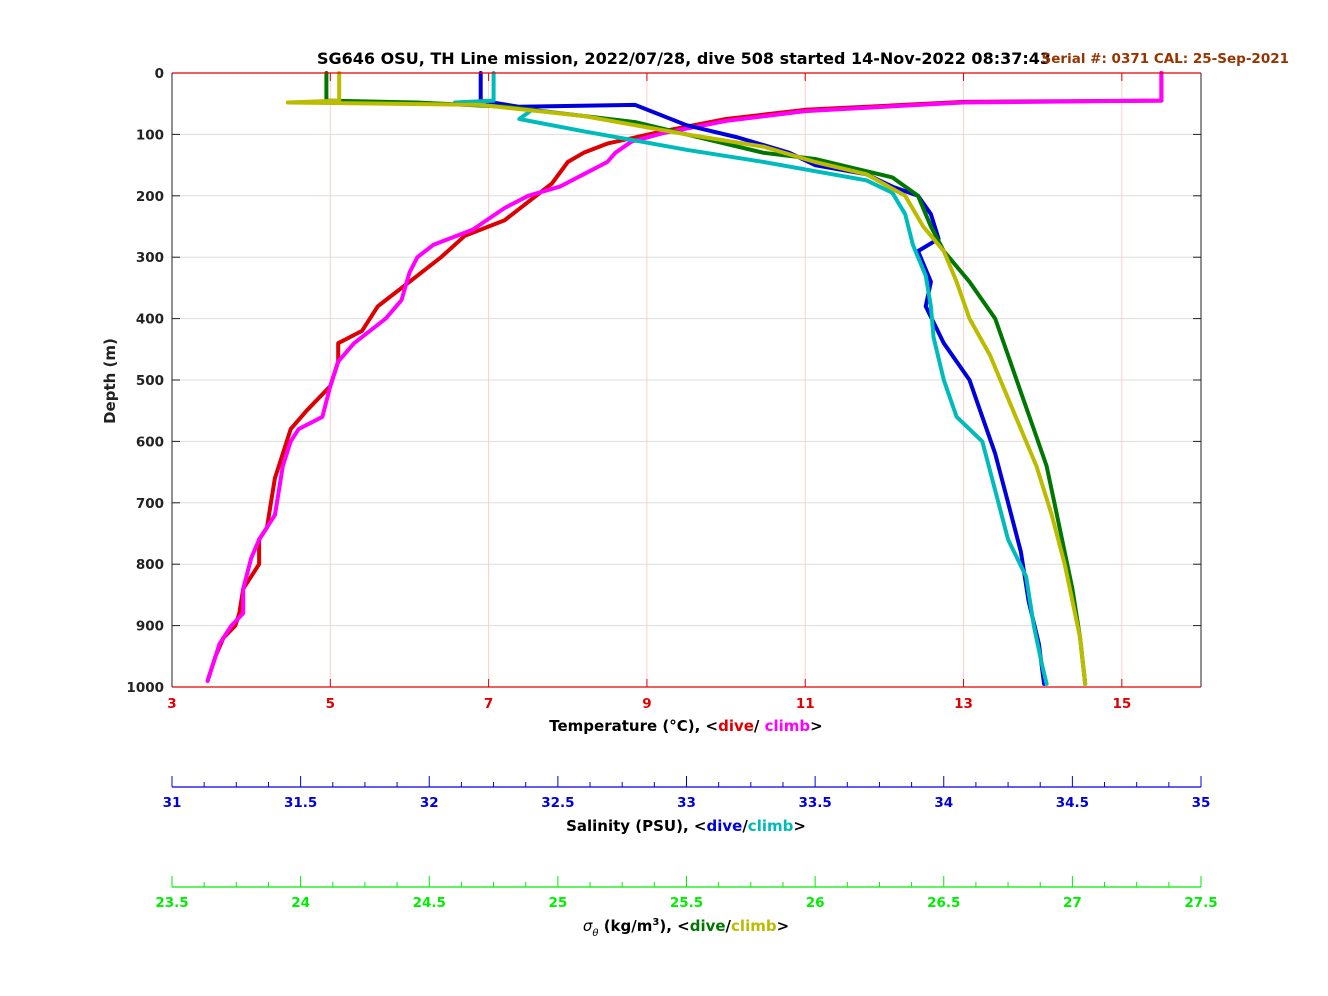 Image resolution: width=1328 pixels, height=996 pixels. I want to click on y-tick-label: 500, so click(150, 381).